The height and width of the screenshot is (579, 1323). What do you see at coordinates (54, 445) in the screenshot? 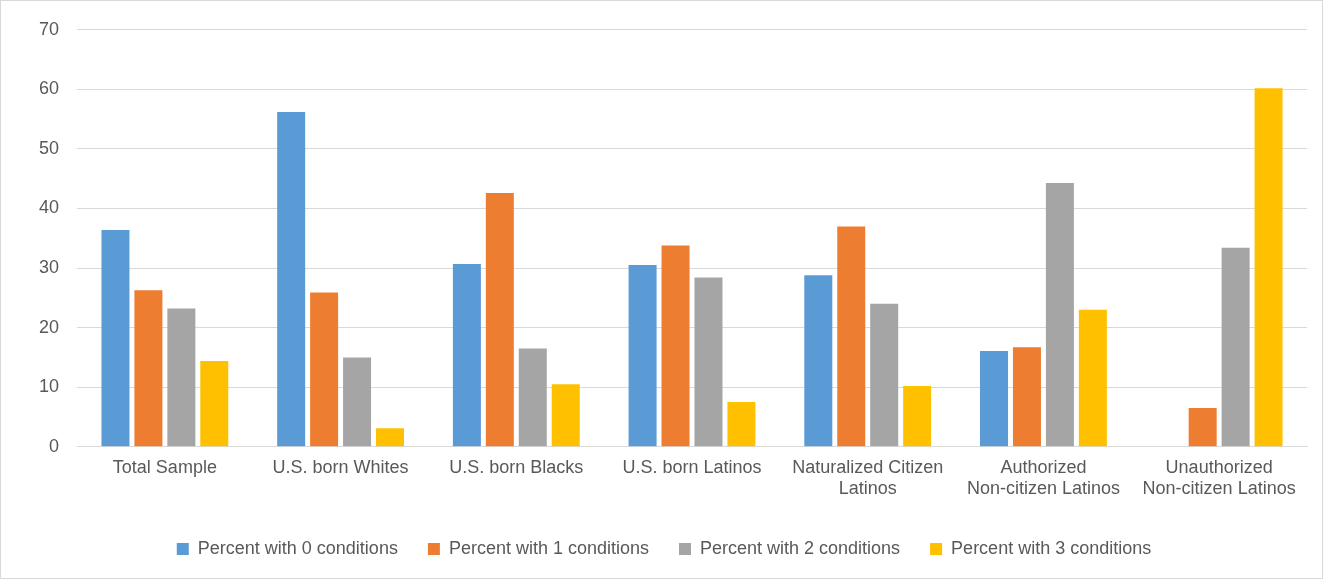
I see `y-tick-label: 0` at bounding box center [54, 445].